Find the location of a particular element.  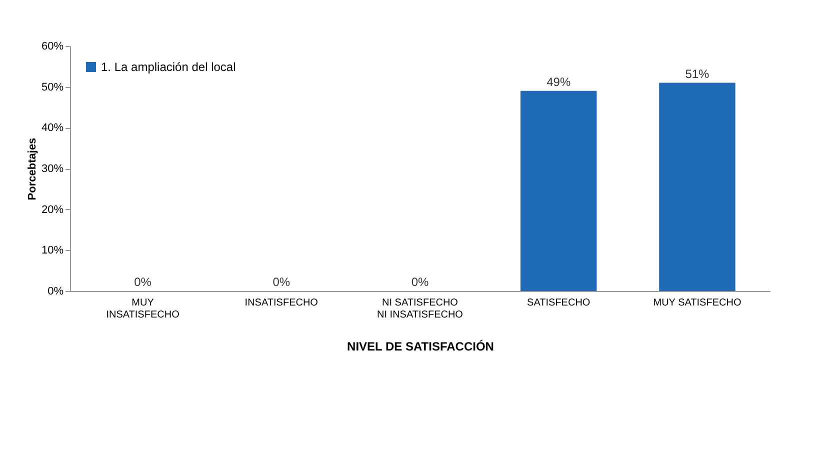

x-tick-label: MUY INSATISFECHO is located at coordinates (143, 309).